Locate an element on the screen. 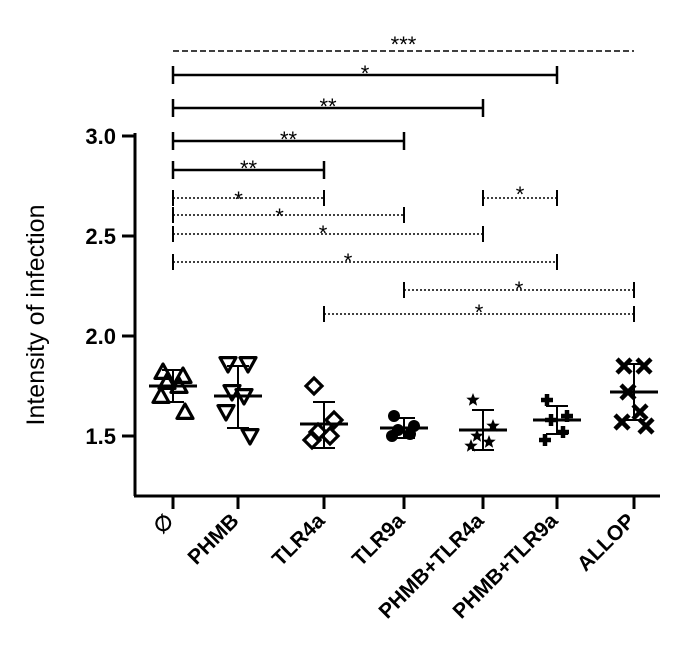 The image size is (692, 666). x-tick-label: TLR9a is located at coordinates (379, 540).